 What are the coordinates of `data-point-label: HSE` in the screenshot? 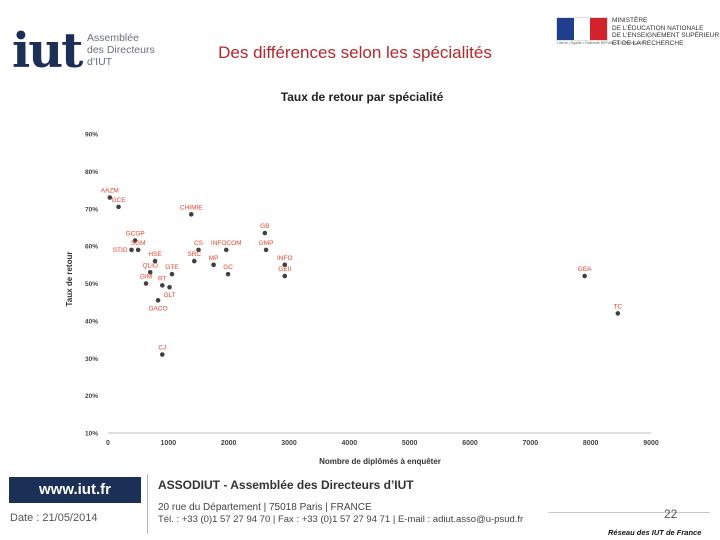 It's located at (155, 254).